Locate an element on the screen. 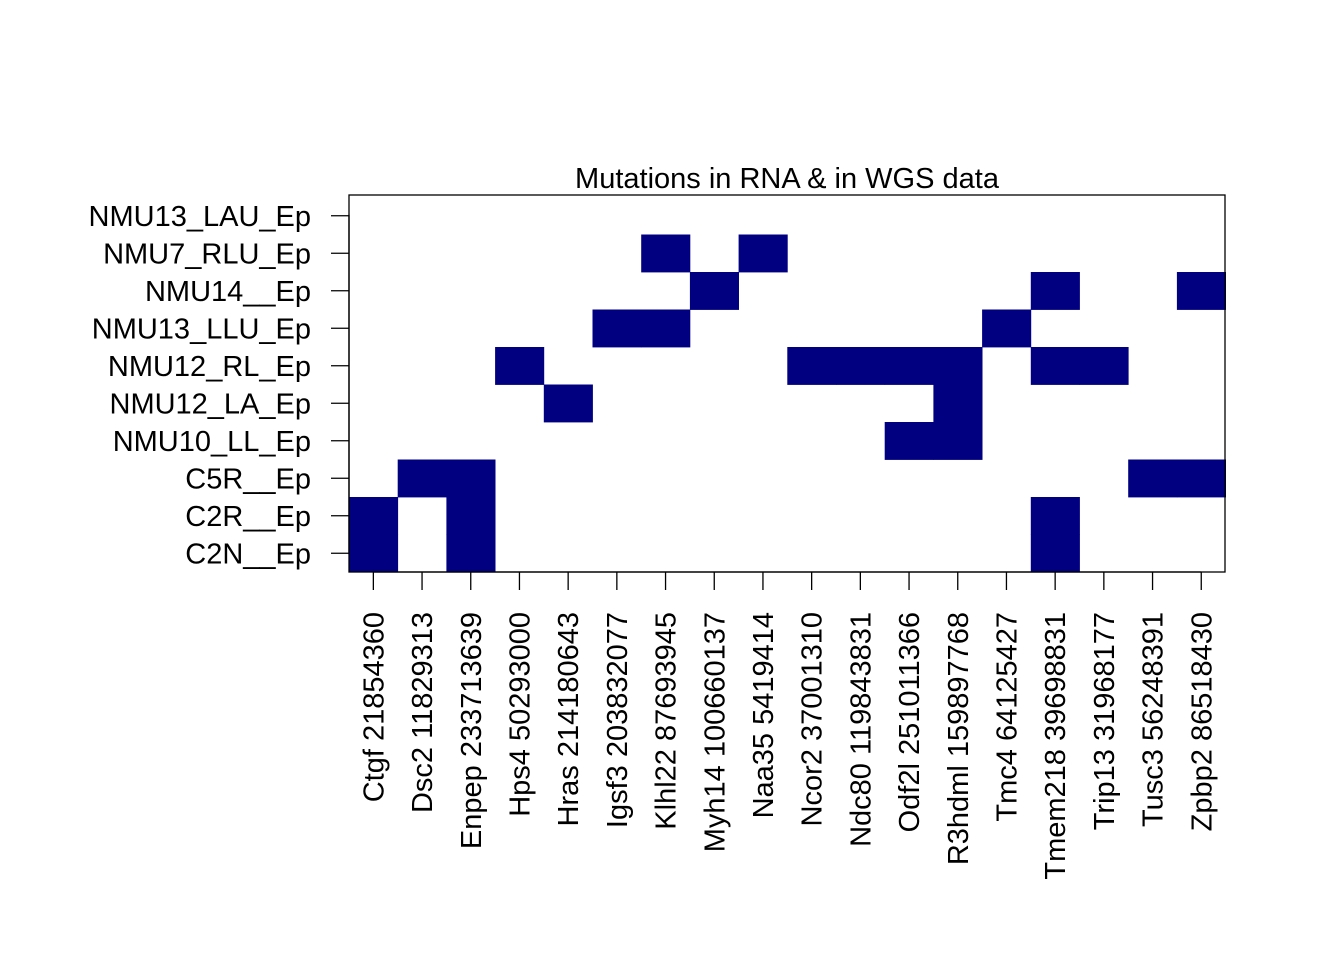 The image size is (1344, 960). x-tick-label: Igsf3 203832077 is located at coordinates (618, 720).